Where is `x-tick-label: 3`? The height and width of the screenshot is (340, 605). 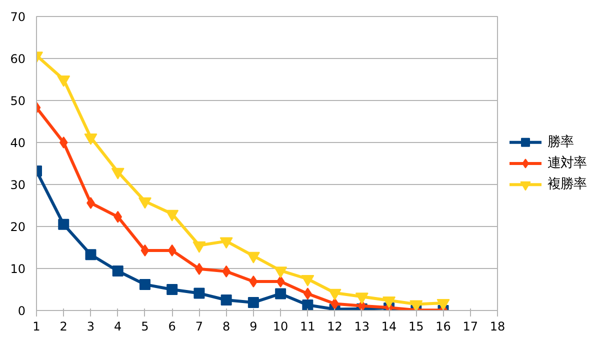 x-tick-label: 3 is located at coordinates (90, 327).